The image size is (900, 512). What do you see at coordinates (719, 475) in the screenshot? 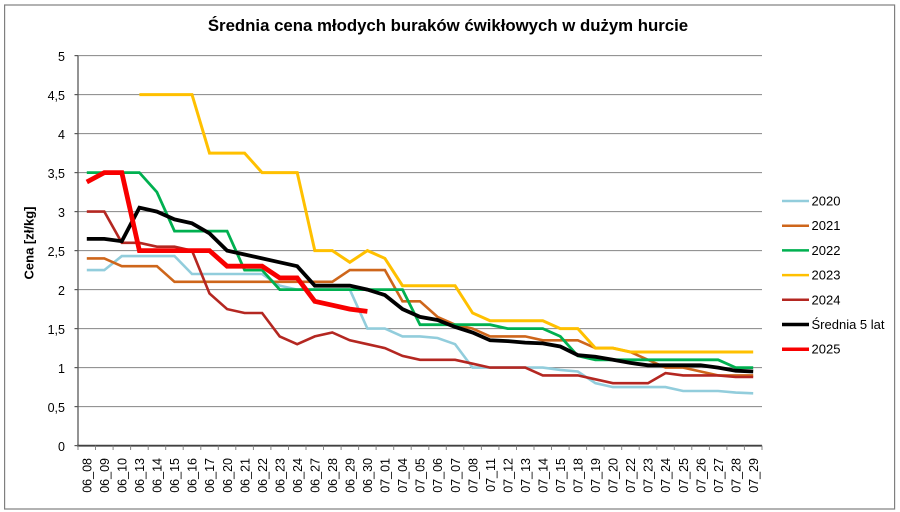
I see `svg-text: 07_27` at bounding box center [719, 475].